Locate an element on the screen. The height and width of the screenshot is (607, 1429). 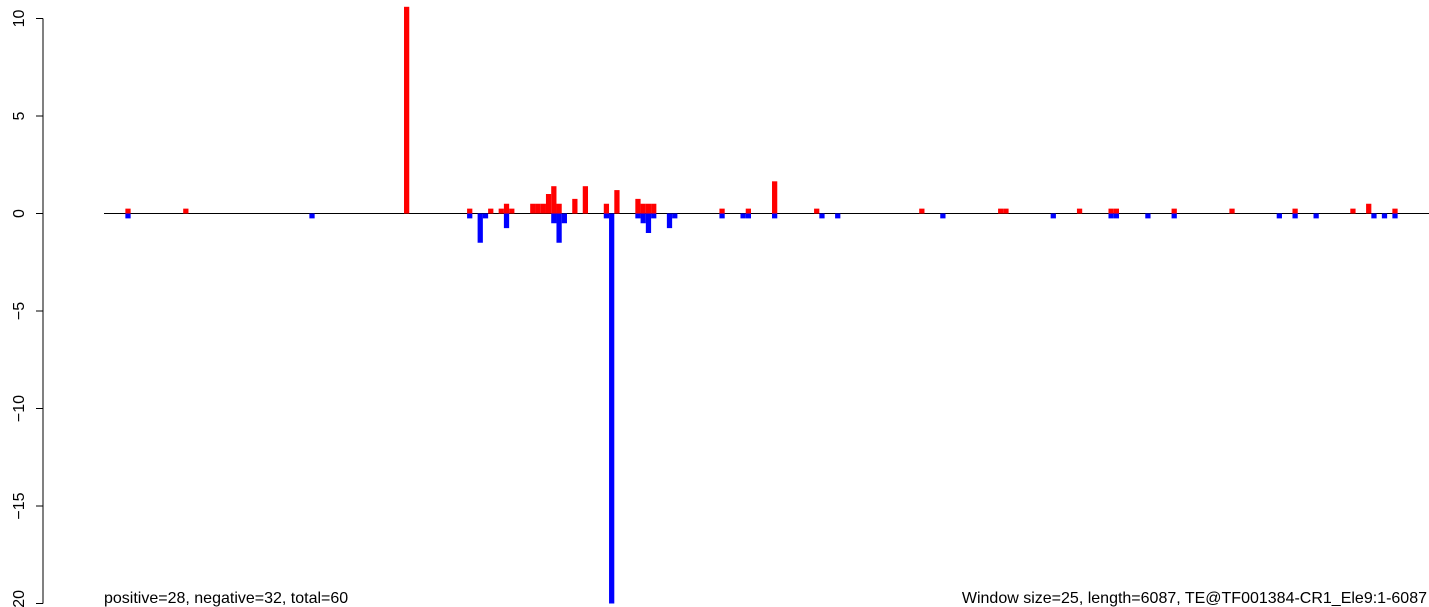
y-tick-label: −20 is located at coordinates (19, 598).